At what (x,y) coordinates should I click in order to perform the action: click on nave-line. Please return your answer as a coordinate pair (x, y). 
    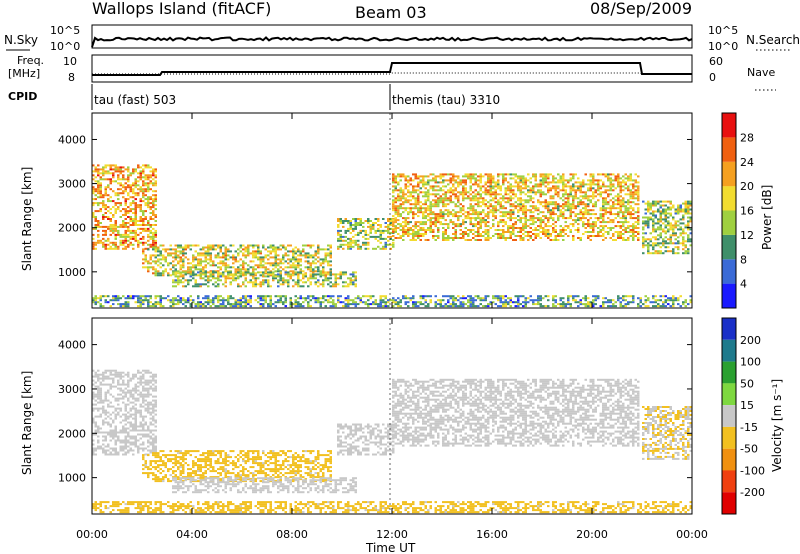
    Looking at the image, I should click on (392, 73).